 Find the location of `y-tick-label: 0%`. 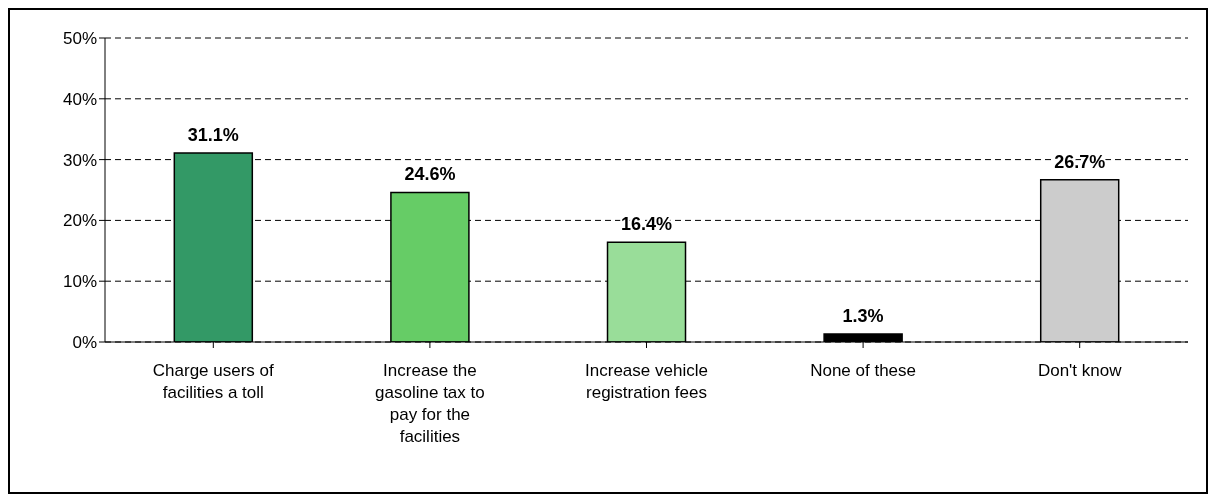

y-tick-label: 0% is located at coordinates (84, 343).